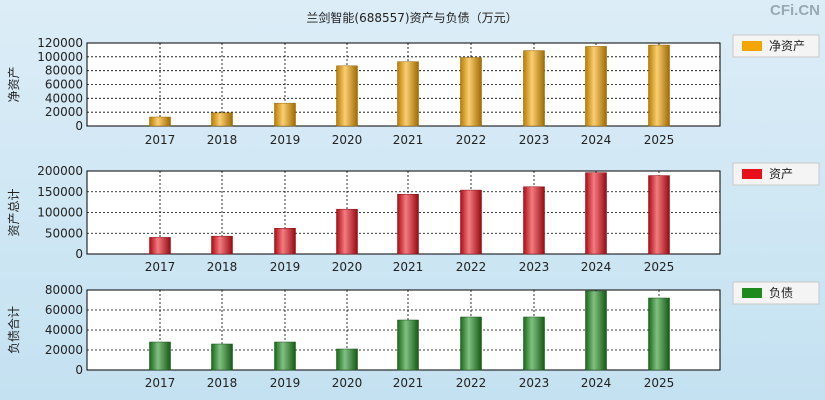 This screenshot has height=400, width=825. What do you see at coordinates (14, 84) in the screenshot?
I see `y-axis-label: 净资产` at bounding box center [14, 84].